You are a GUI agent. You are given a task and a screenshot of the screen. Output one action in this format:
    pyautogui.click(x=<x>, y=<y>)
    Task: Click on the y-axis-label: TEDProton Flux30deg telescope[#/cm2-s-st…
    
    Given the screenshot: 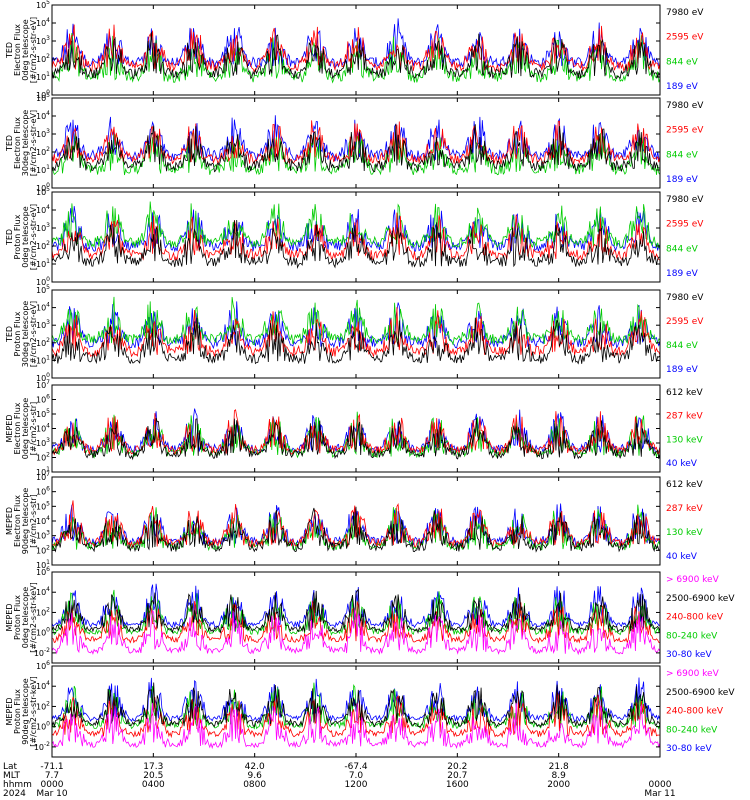 What is the action you would take?
    pyautogui.click(x=21, y=334)
    